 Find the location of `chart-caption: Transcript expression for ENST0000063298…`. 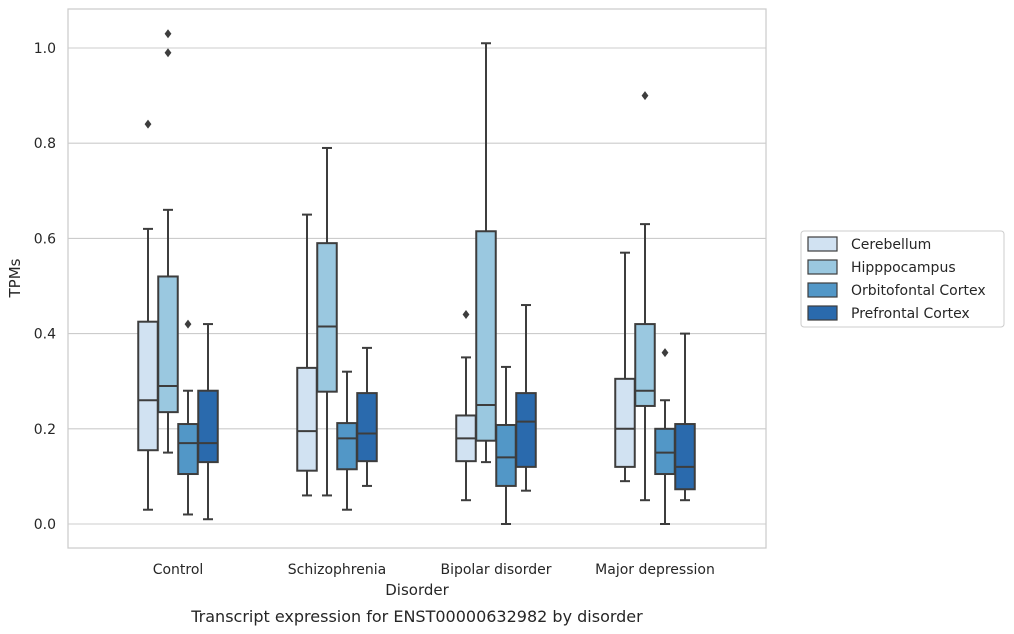

chart-caption: Transcript expression for ENST0000063298… is located at coordinates (416, 616).